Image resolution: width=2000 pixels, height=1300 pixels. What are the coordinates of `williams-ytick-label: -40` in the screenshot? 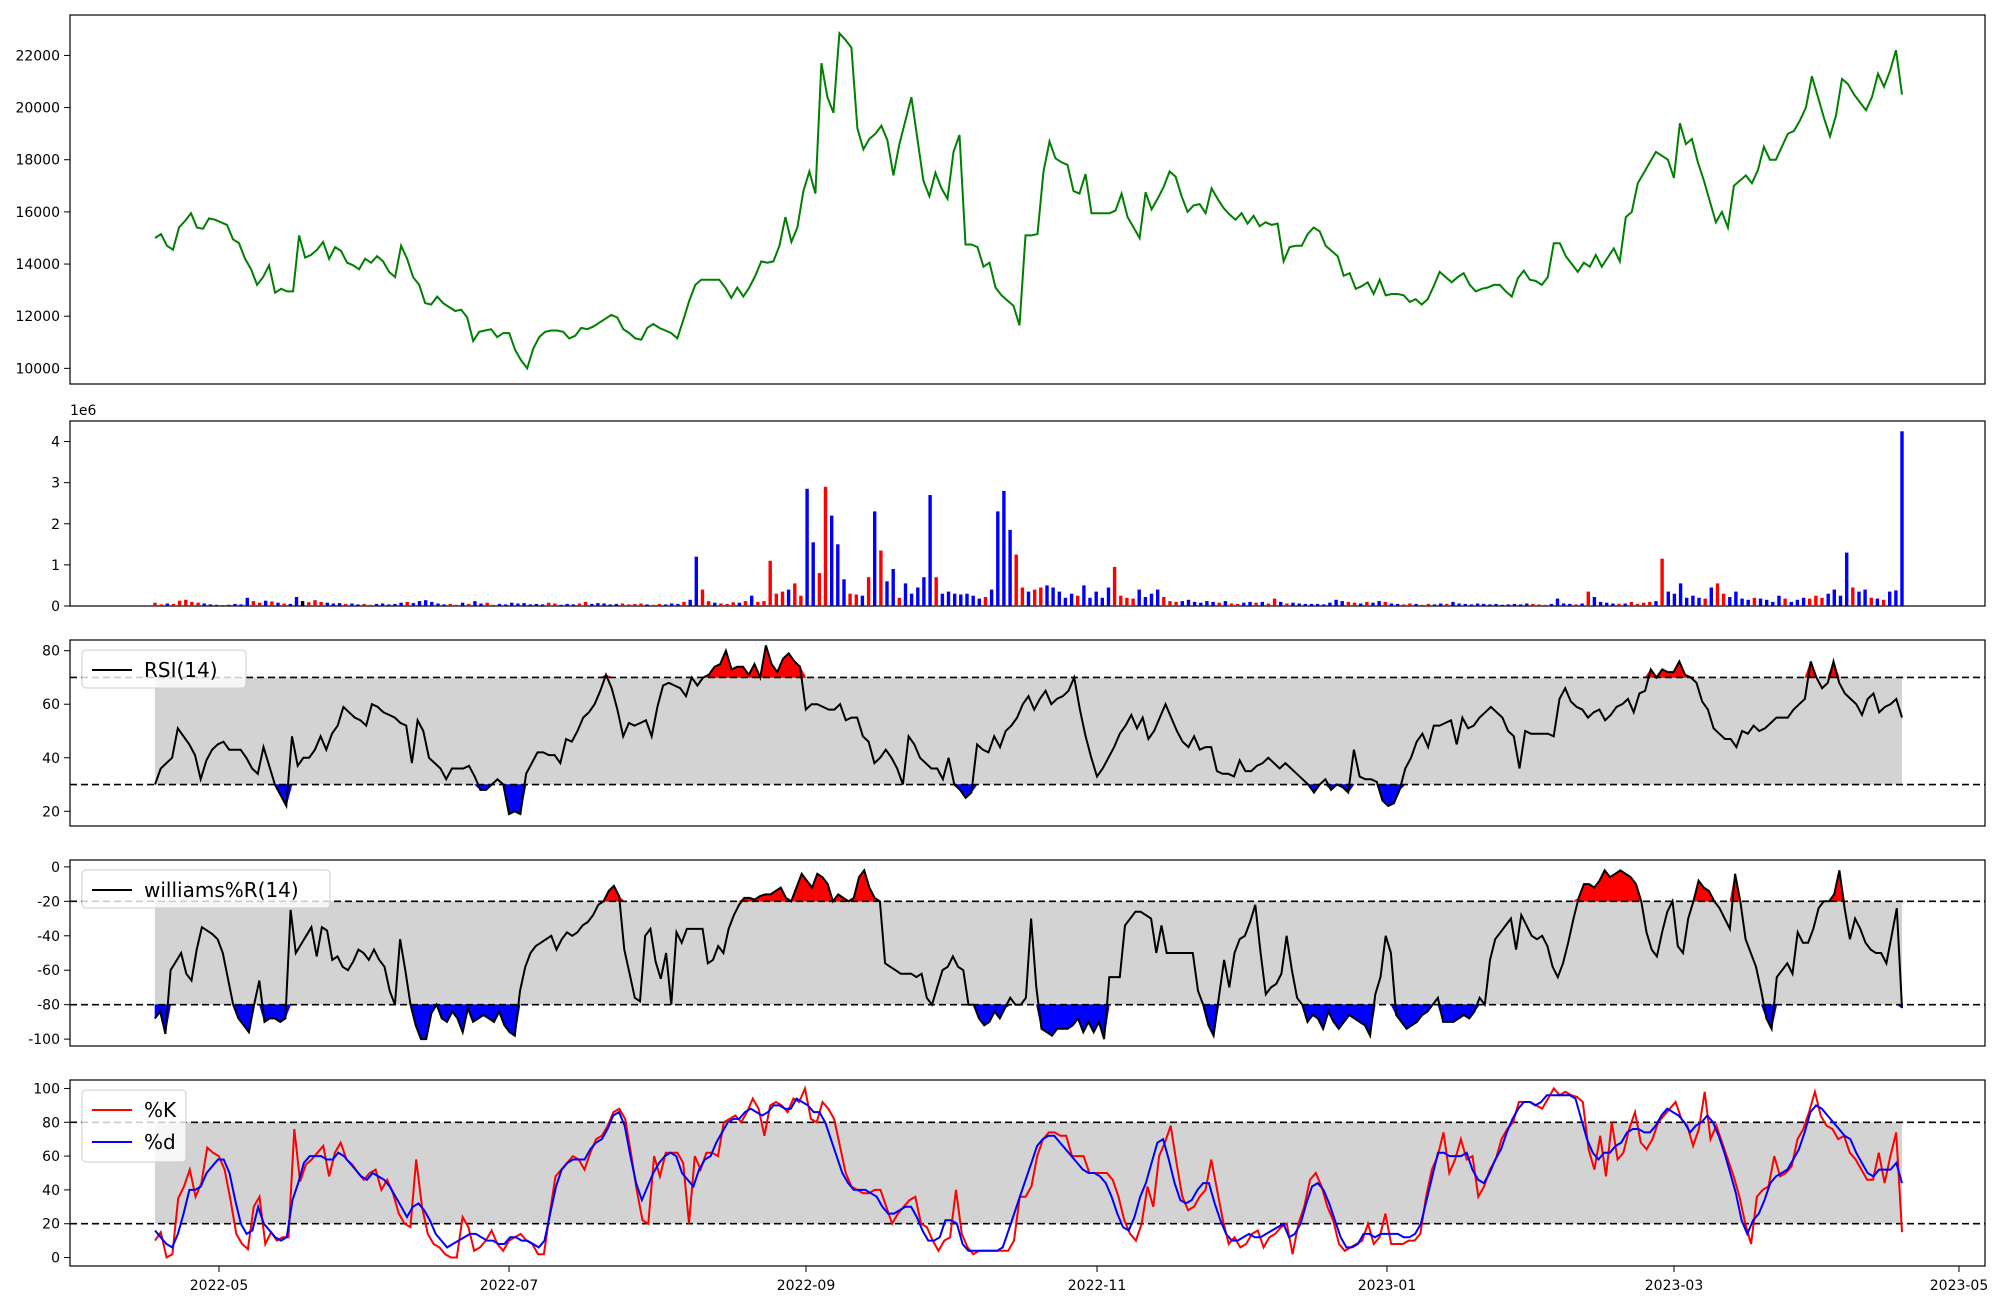 It's located at (48, 937).